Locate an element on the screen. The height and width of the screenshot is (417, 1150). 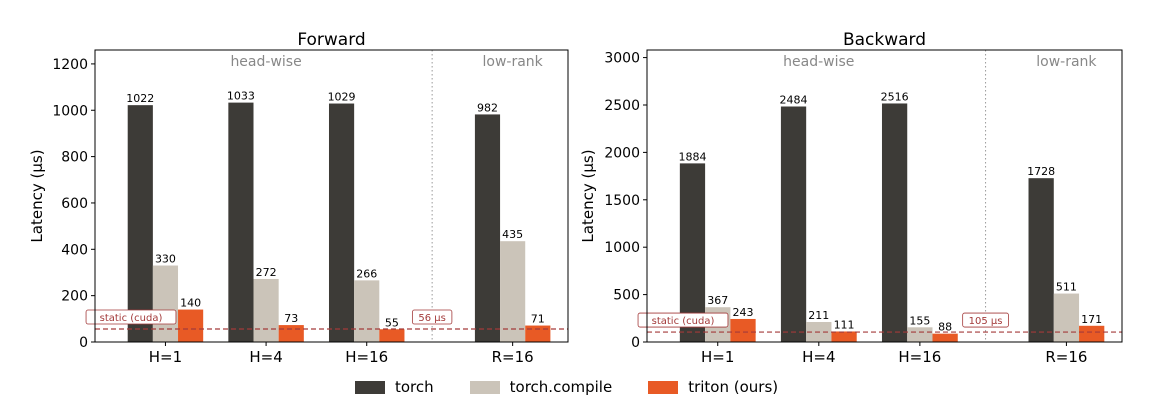
forward-value-label-torch-h4: 1033 is located at coordinates (241, 96).